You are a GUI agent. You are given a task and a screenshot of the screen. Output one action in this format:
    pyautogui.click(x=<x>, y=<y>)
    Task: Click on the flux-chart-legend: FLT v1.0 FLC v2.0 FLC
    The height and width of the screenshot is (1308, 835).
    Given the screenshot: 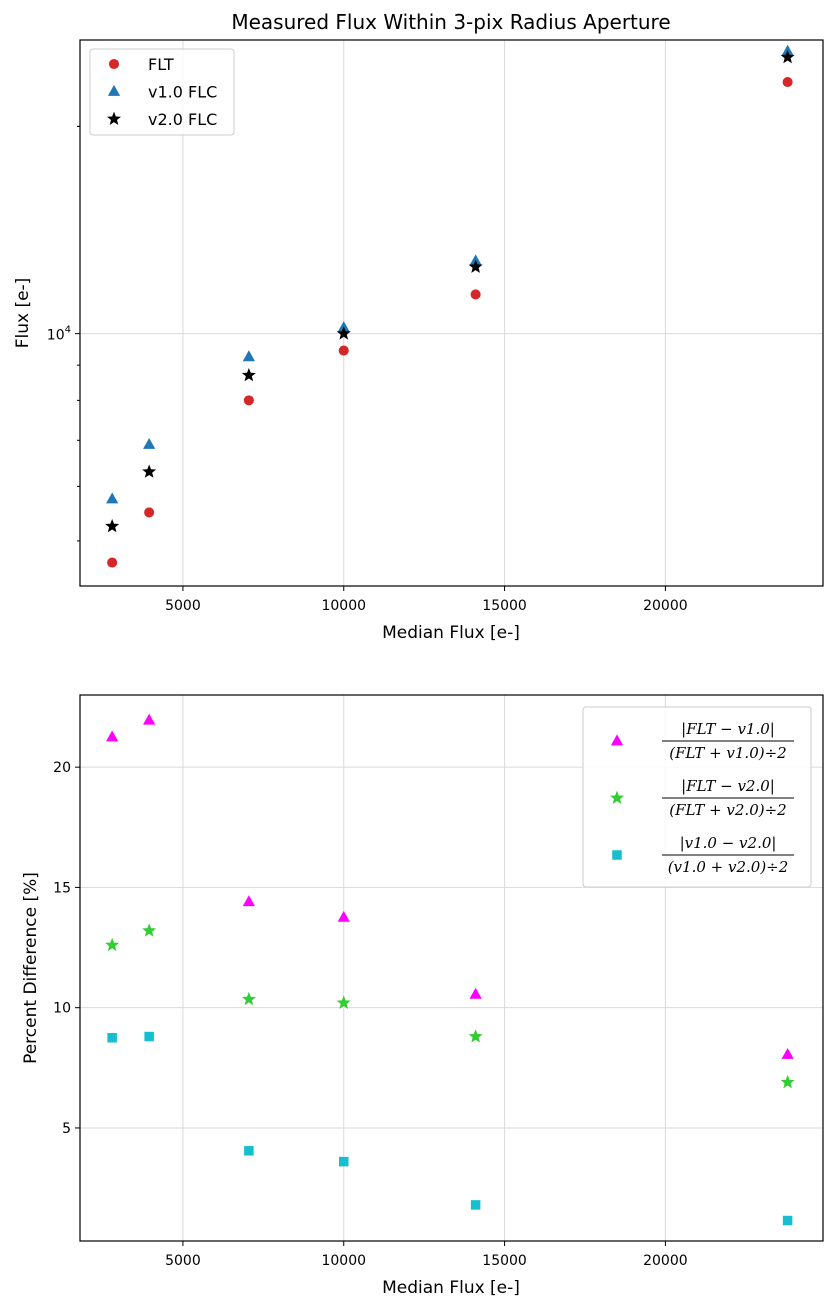 What is the action you would take?
    pyautogui.click(x=162, y=92)
    